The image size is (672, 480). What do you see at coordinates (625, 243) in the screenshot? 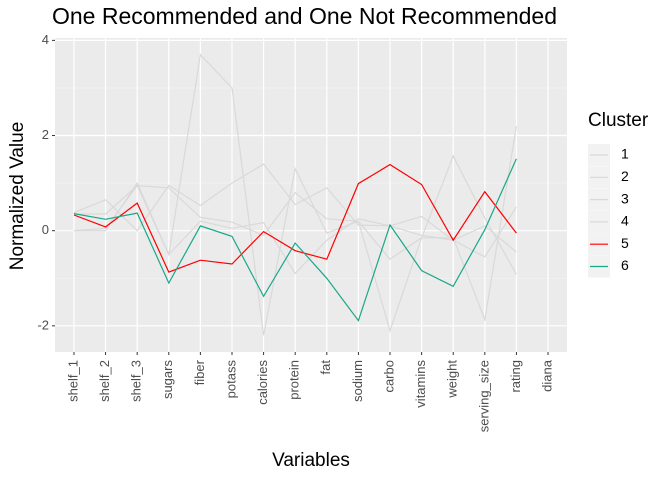
I see `legend-label: 5` at bounding box center [625, 243].